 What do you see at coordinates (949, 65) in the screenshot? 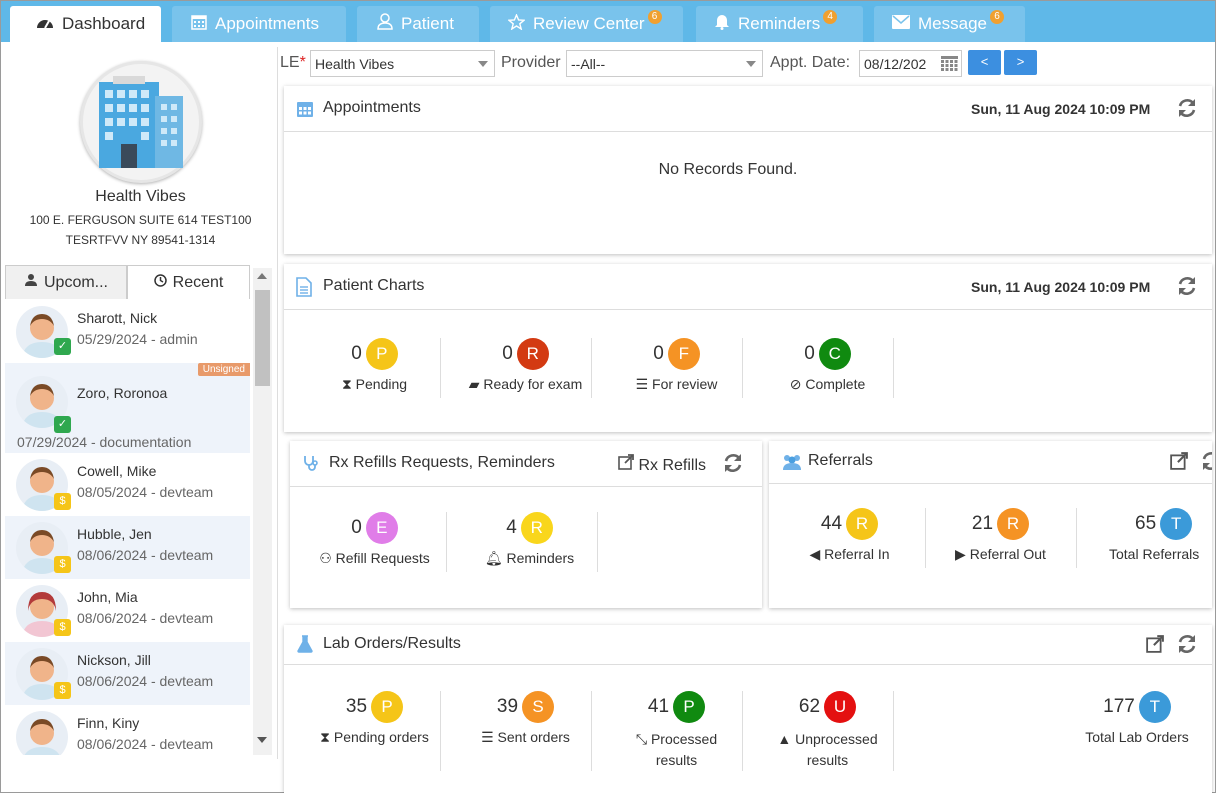
I see `calendar-grid-icon` at bounding box center [949, 65].